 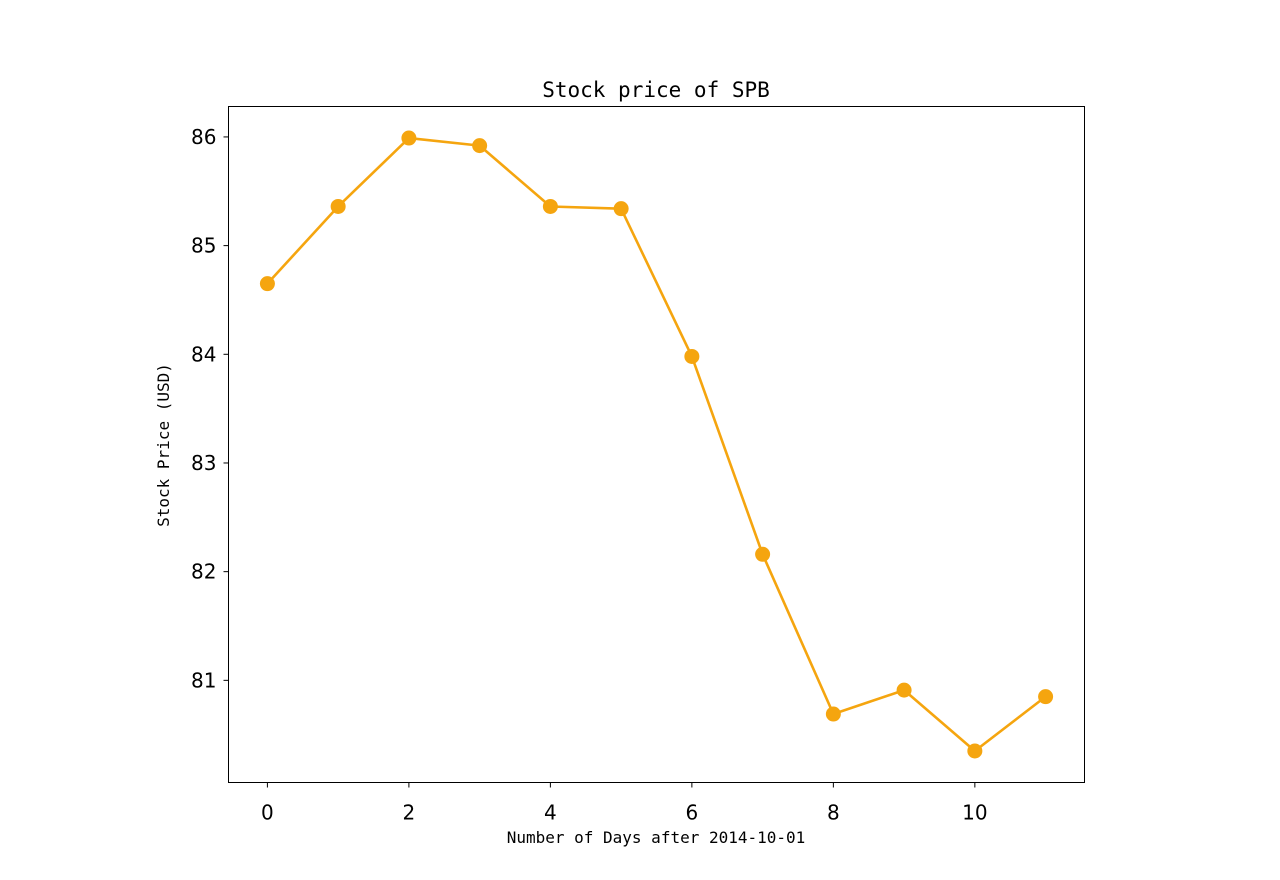 I want to click on y-tick-label: 82, so click(x=203, y=572).